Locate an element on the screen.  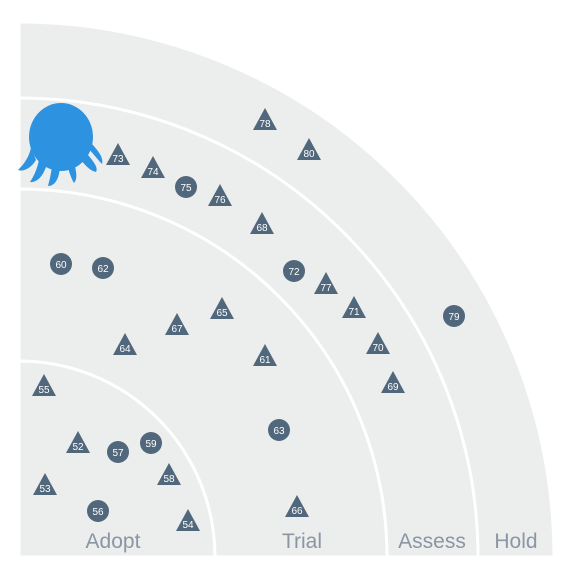
blip-label: 75 is located at coordinates (186, 188).